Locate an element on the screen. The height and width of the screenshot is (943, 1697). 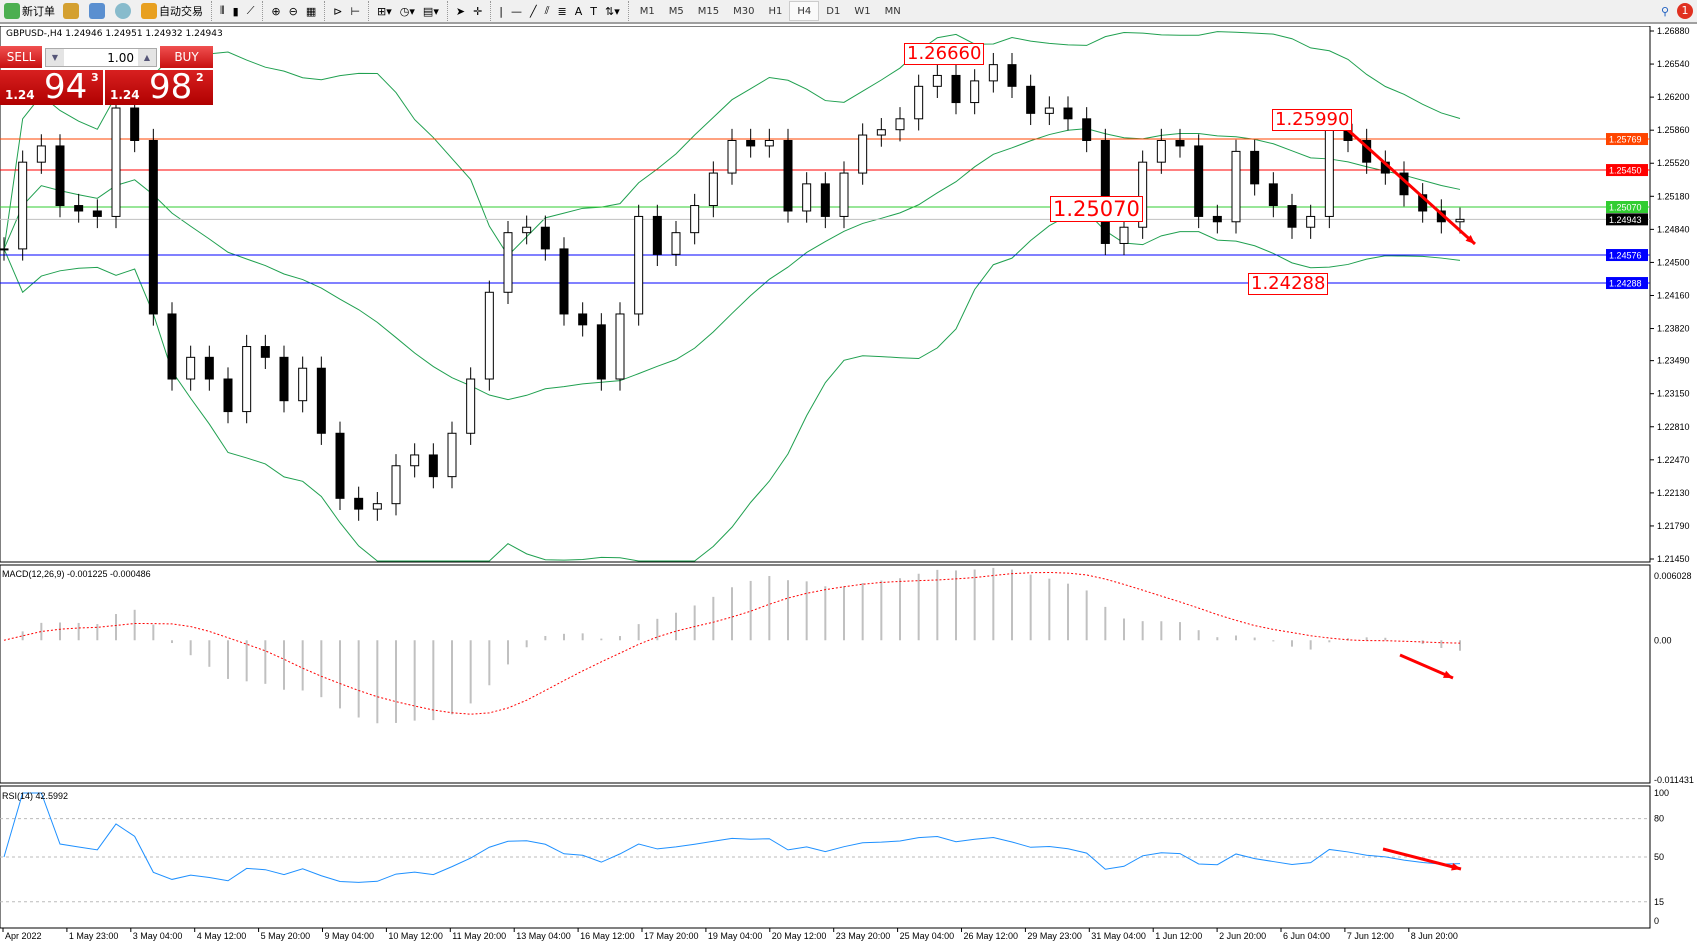
macd-trend-arrow is located at coordinates (1426, 666).